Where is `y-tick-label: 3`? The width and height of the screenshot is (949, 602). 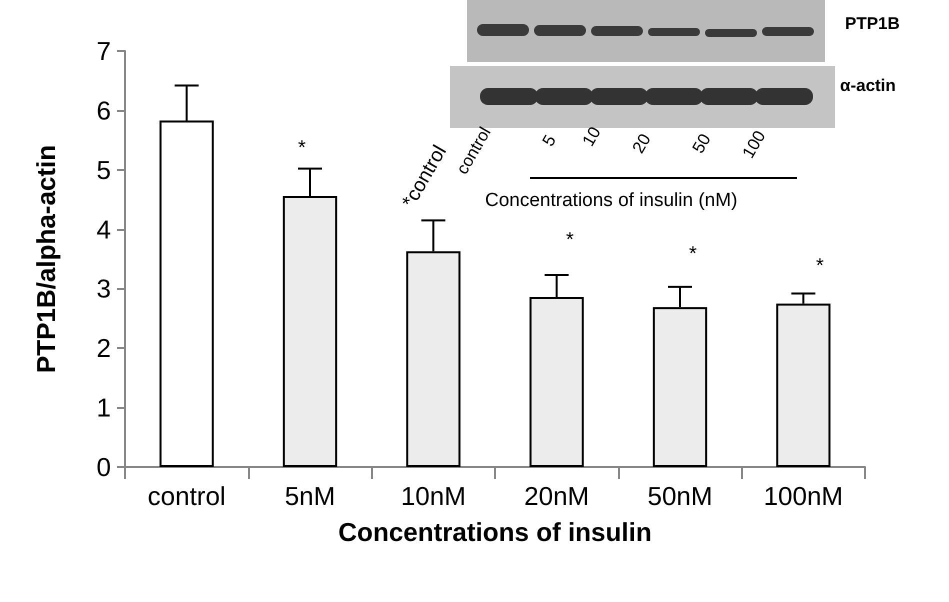 y-tick-label: 3 is located at coordinates (103, 289).